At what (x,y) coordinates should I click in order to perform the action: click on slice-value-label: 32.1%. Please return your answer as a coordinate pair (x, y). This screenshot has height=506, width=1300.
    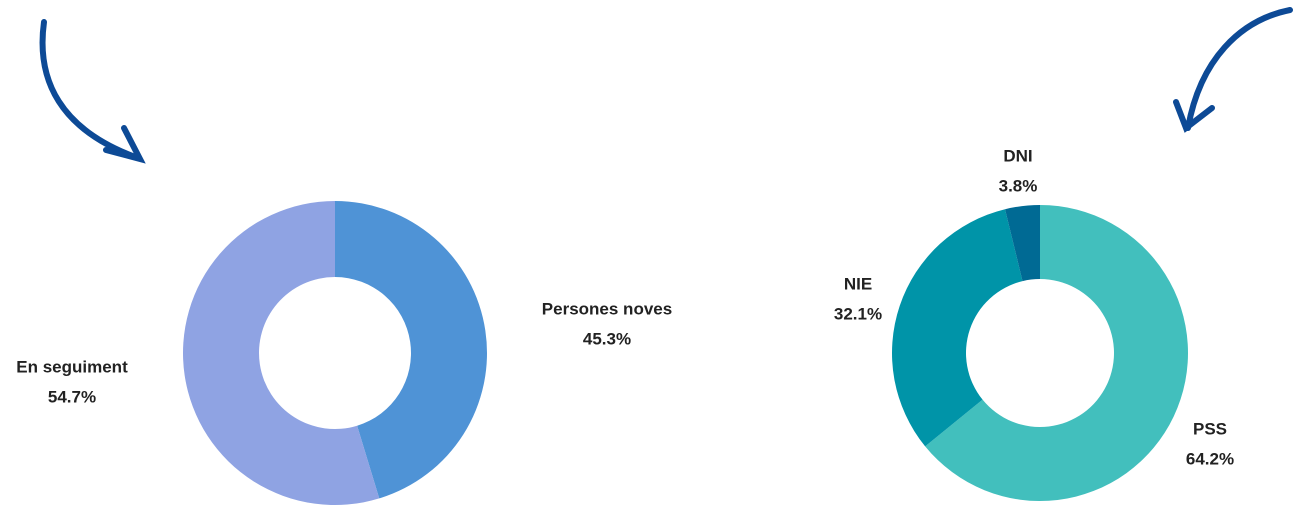
    Looking at the image, I should click on (858, 313).